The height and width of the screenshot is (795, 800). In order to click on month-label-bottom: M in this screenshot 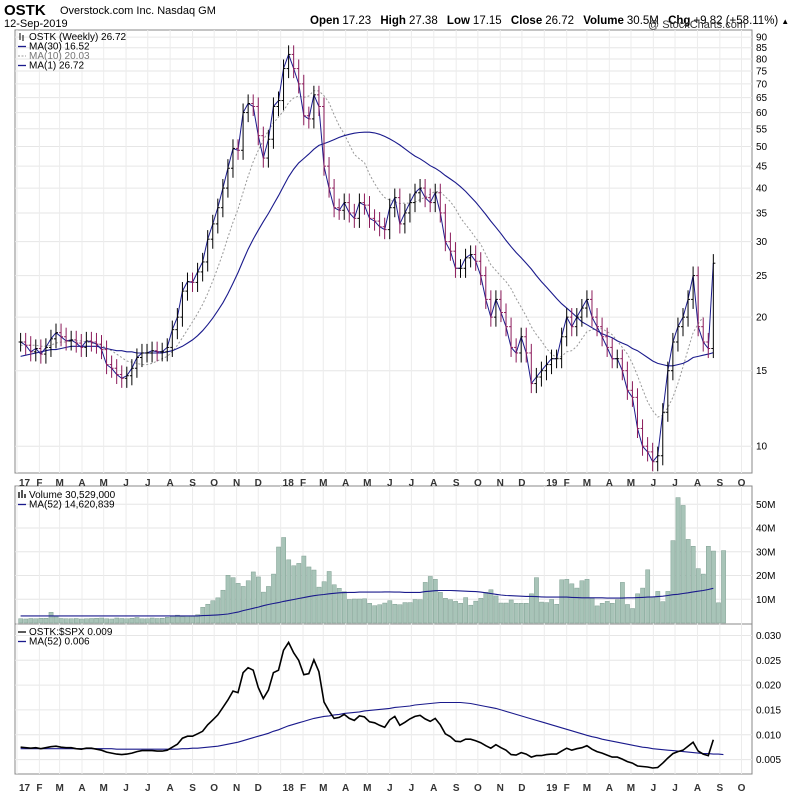, I will do `click(104, 788)`.